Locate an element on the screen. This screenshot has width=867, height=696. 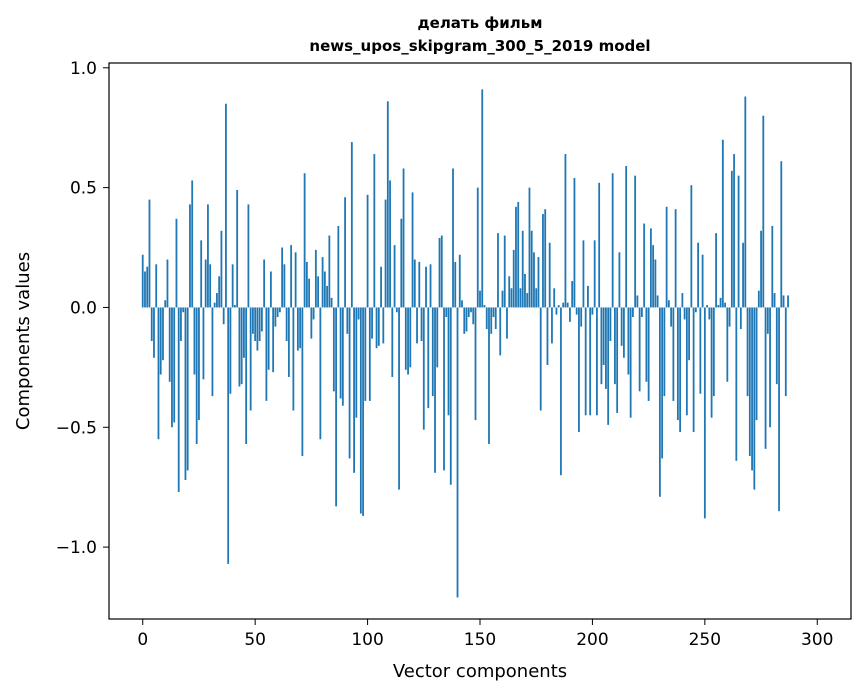
x-axis-ticks: 0 50 100 150 200 250 300 is located at coordinates (485, 634).